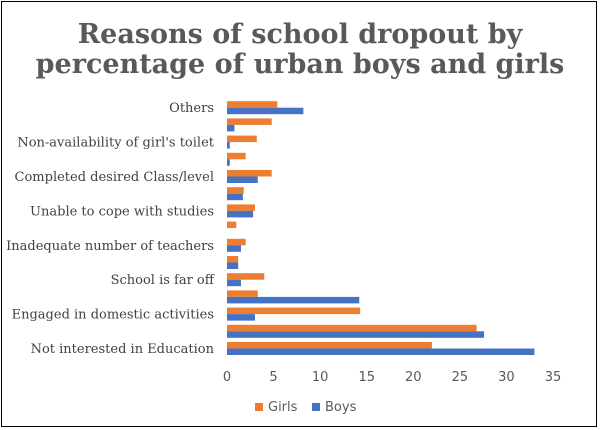  What do you see at coordinates (113, 315) in the screenshot?
I see `category-label-2: Engaged in domestic activities` at bounding box center [113, 315].